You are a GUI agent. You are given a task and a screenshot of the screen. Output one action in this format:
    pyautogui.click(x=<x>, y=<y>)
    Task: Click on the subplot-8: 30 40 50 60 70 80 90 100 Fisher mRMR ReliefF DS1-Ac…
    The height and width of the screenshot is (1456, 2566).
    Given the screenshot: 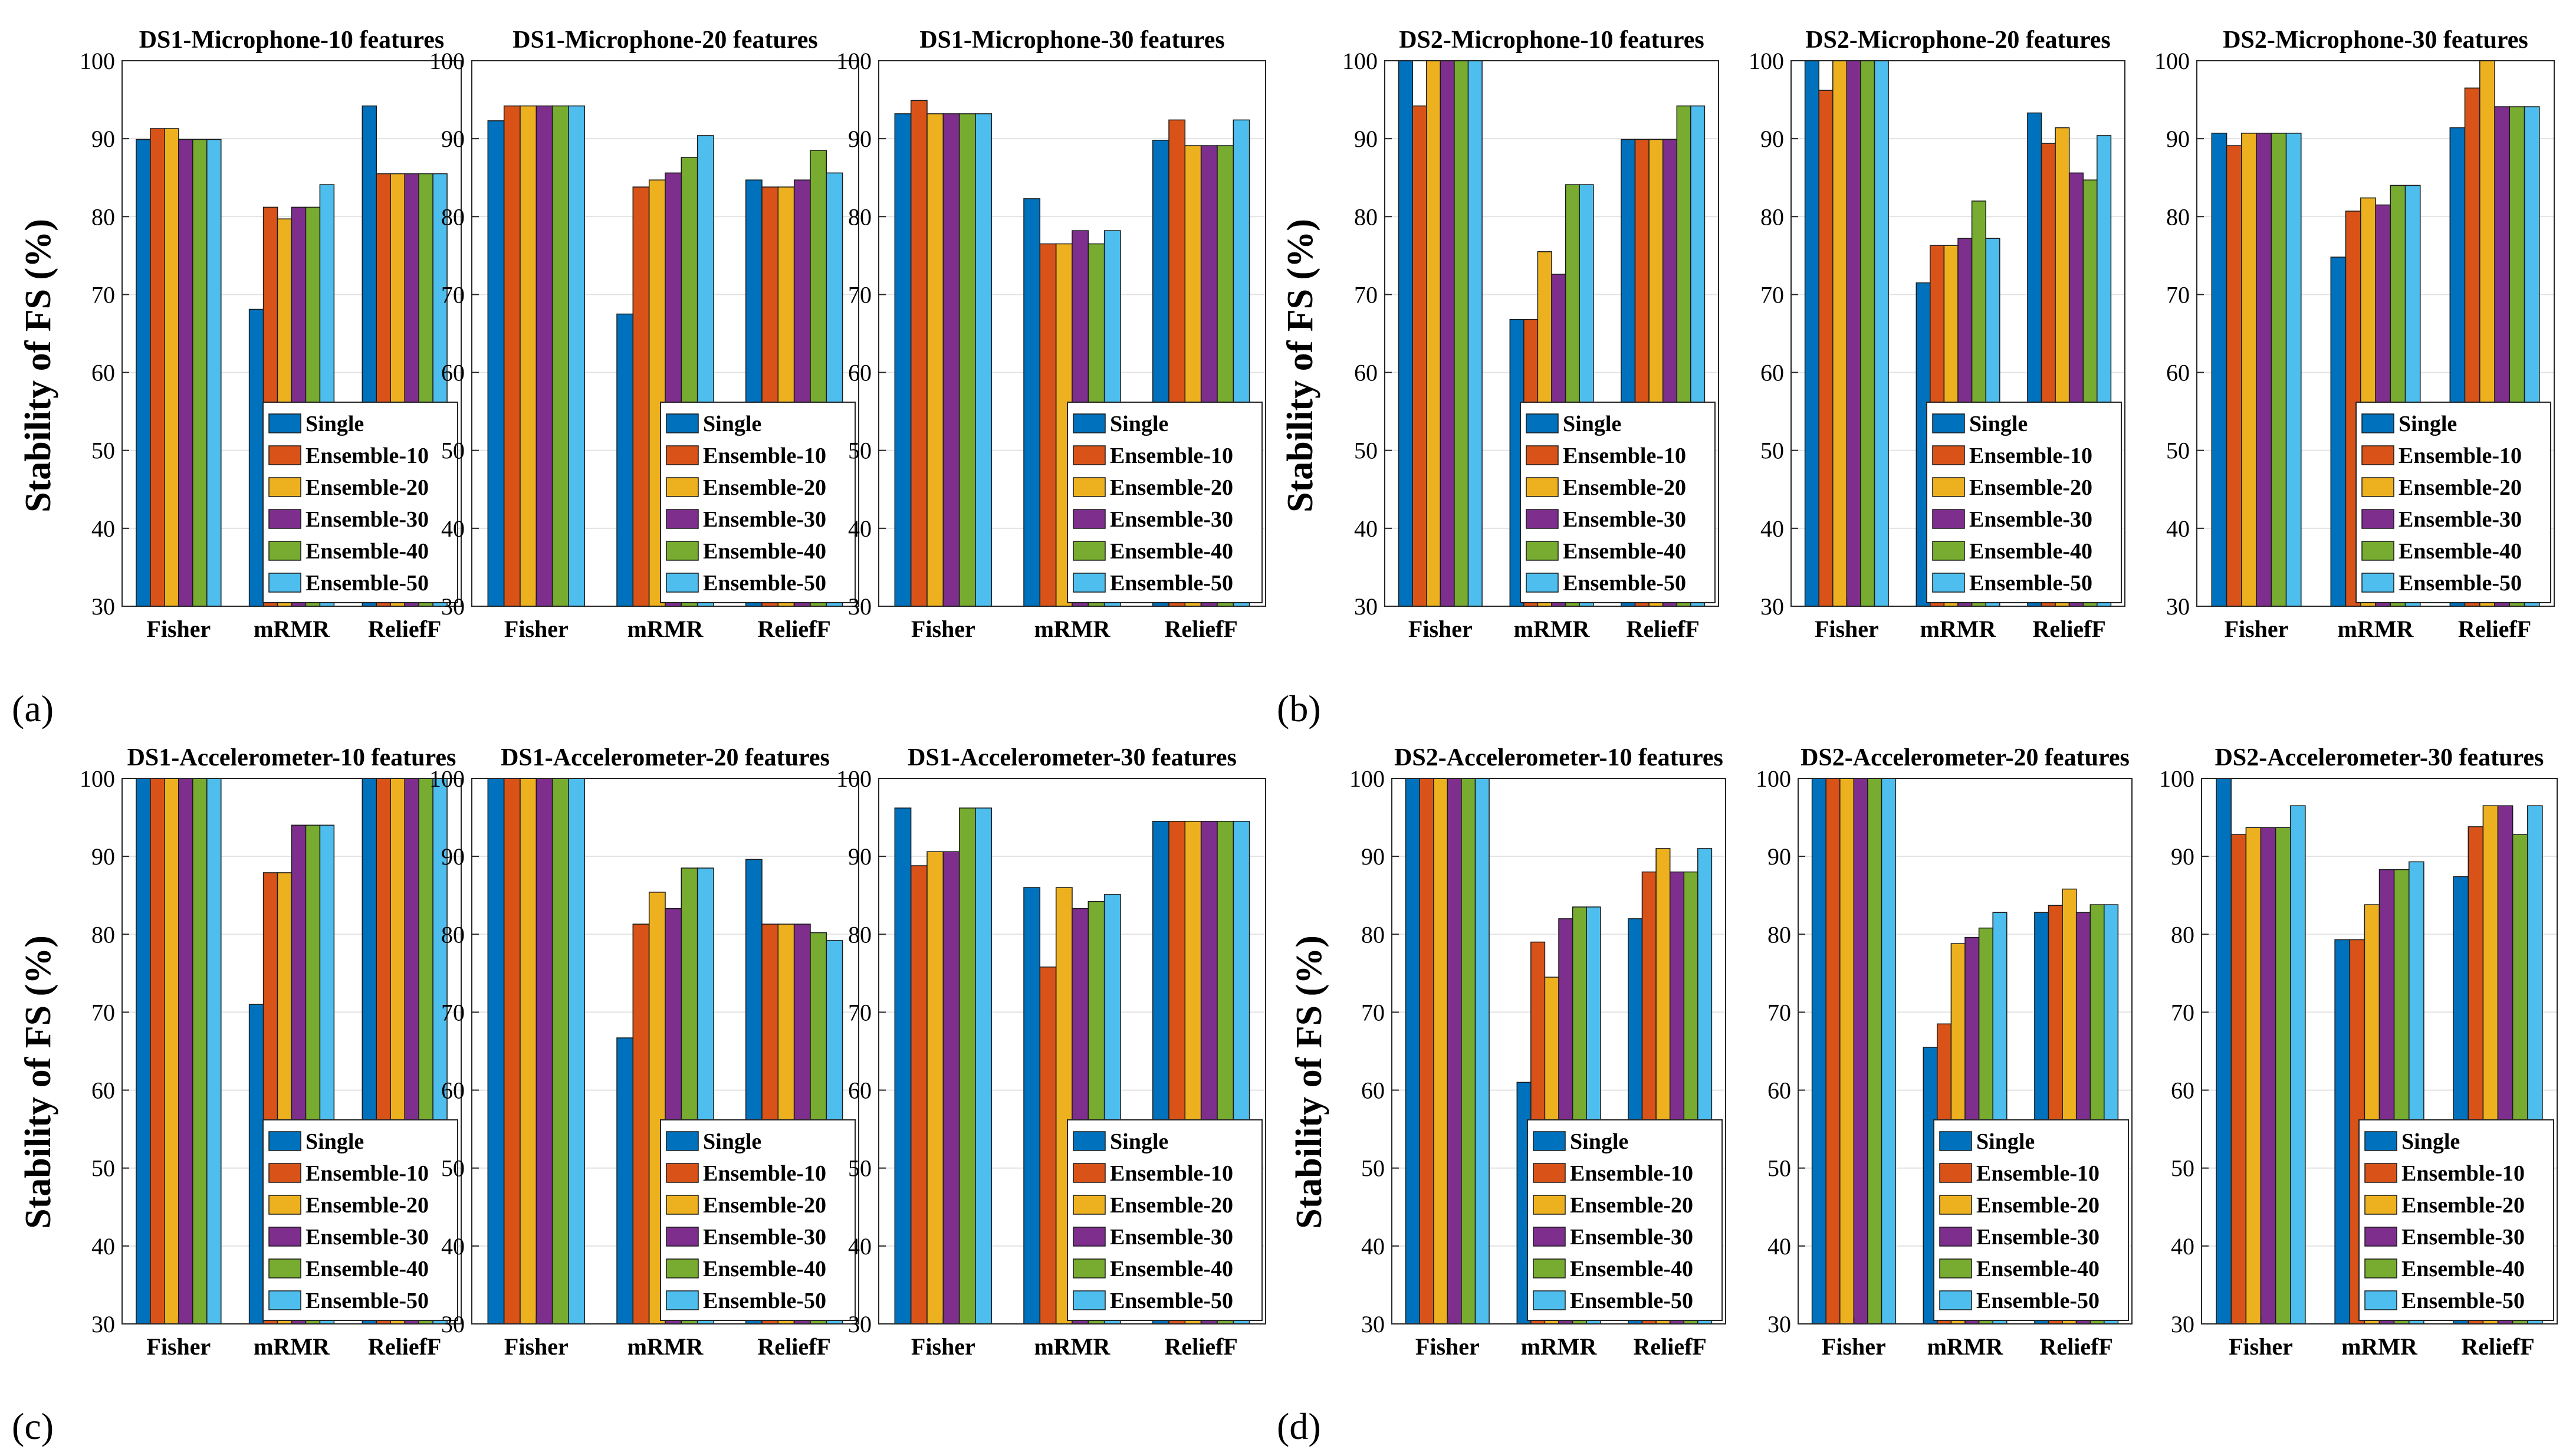 What is the action you would take?
    pyautogui.click(x=644, y=1052)
    